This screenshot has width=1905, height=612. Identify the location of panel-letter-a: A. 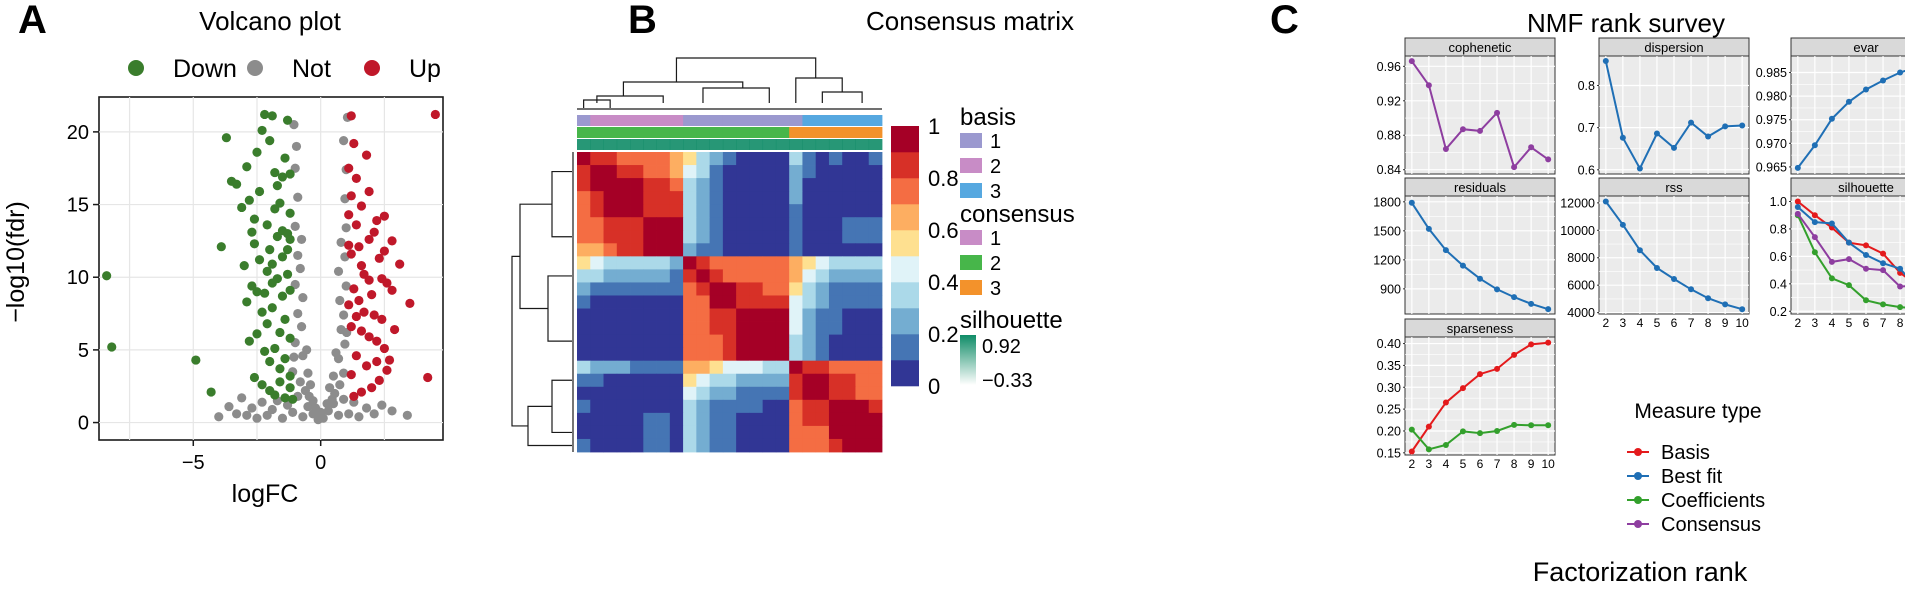
(32, 21).